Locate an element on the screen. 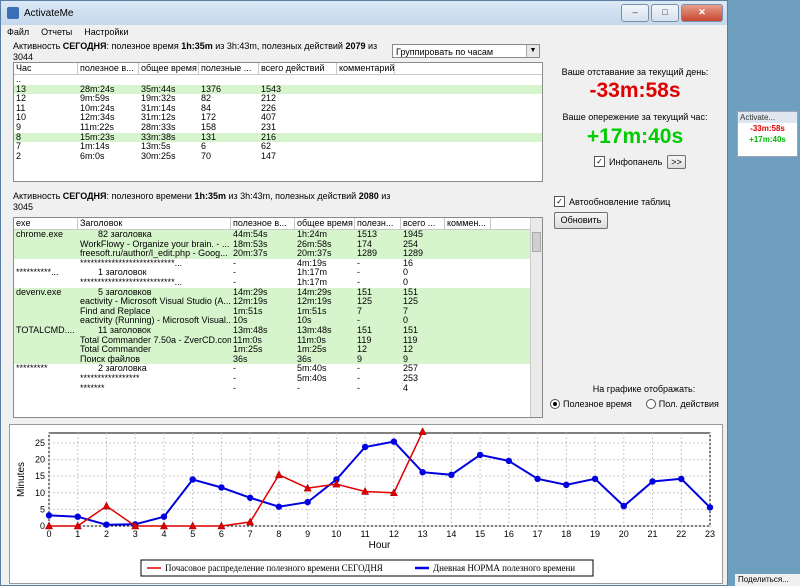 The height and width of the screenshot is (586, 800). table-cell: 1289 is located at coordinates (413, 254).